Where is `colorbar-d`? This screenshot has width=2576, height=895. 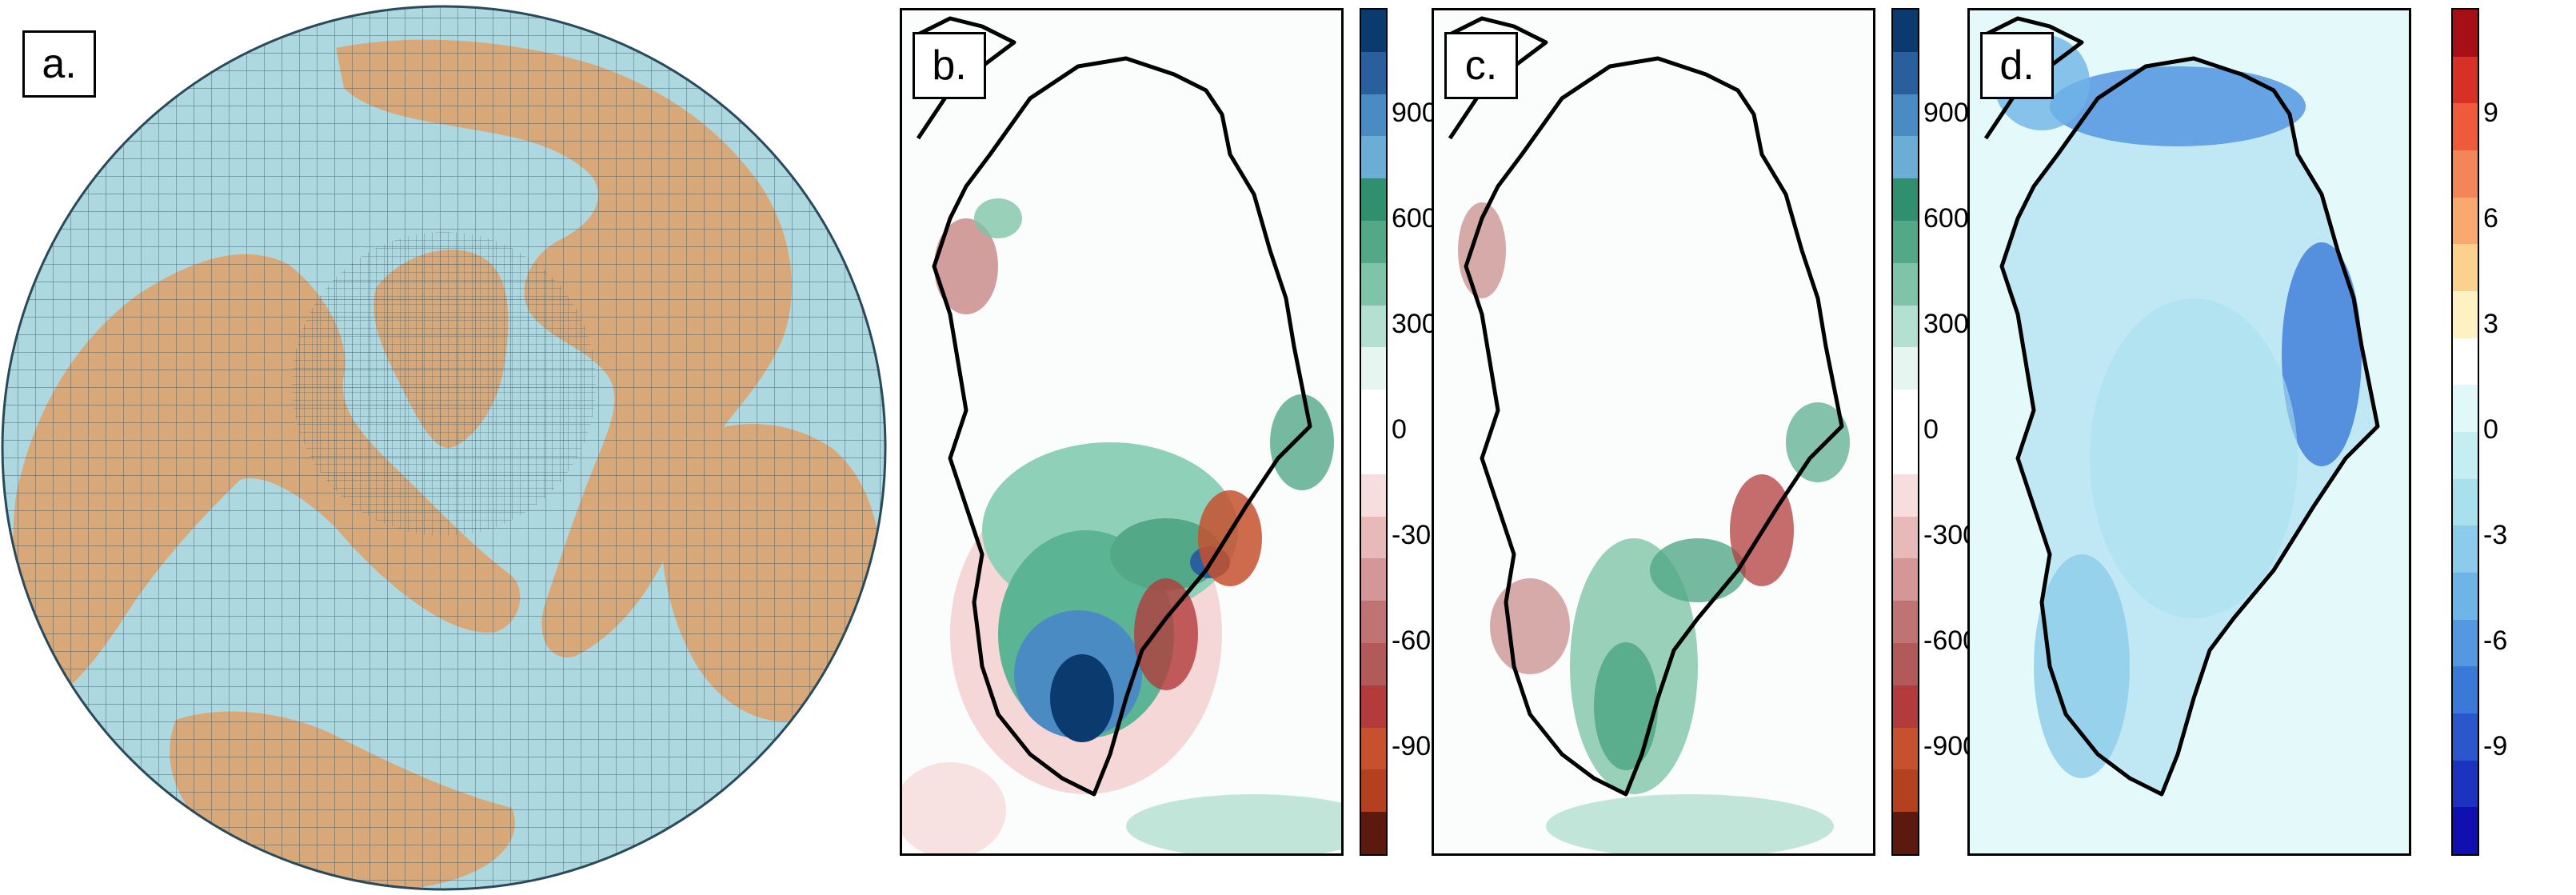
colorbar-d is located at coordinates (2465, 432).